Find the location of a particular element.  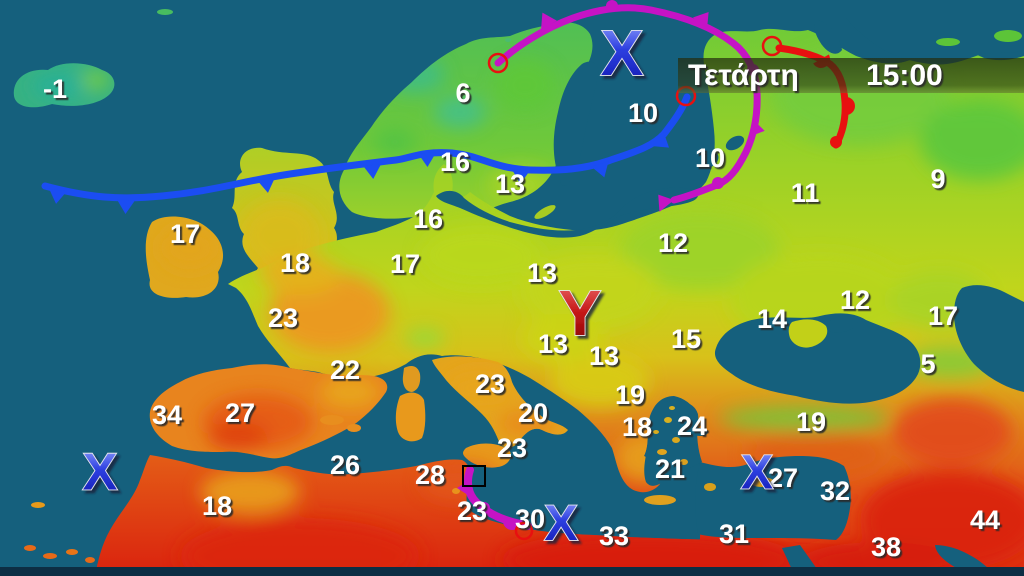

banner-time: 15:00 is located at coordinates (904, 75).